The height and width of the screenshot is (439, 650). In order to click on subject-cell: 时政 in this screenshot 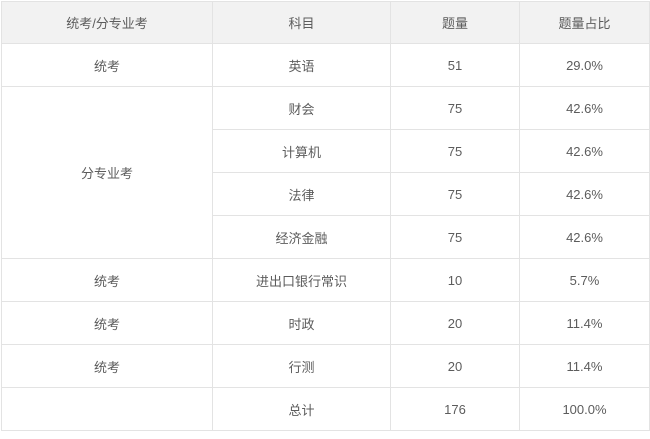, I will do `click(301, 323)`.